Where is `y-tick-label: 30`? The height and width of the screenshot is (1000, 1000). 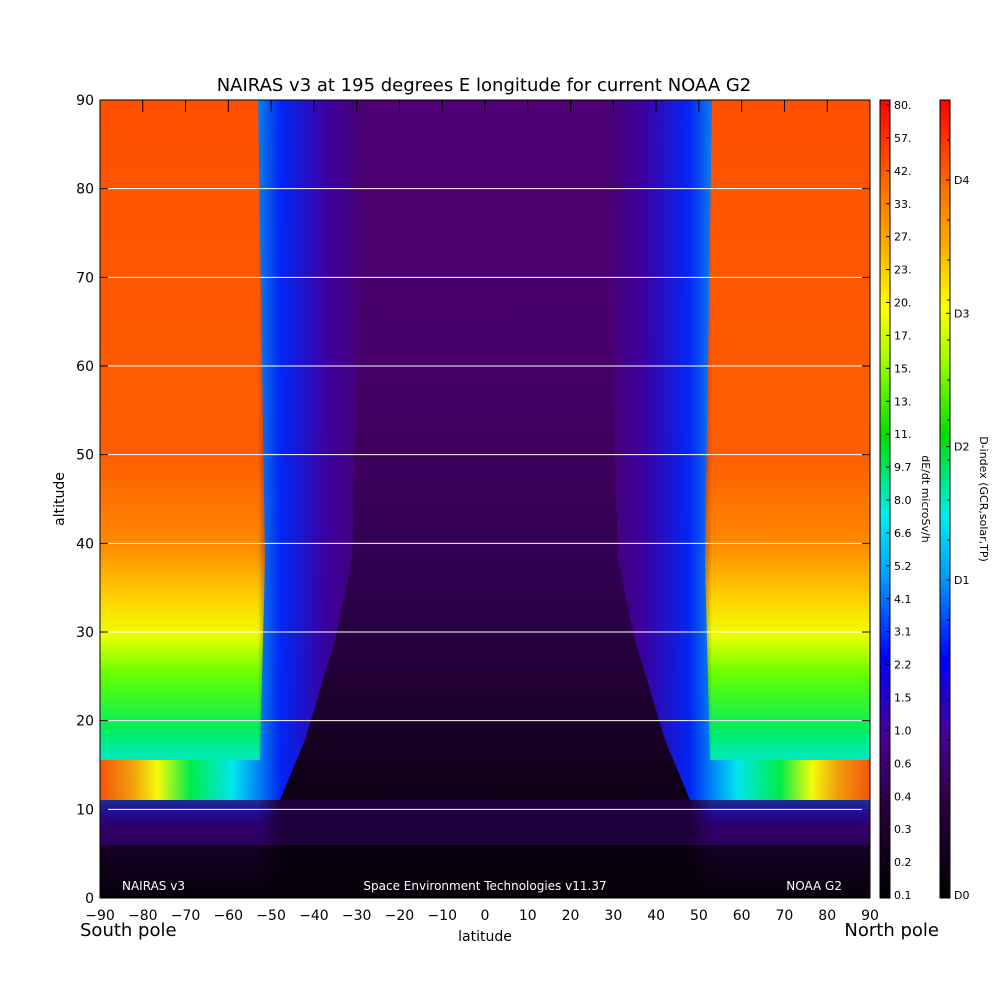
y-tick-label: 30 is located at coordinates (85, 633).